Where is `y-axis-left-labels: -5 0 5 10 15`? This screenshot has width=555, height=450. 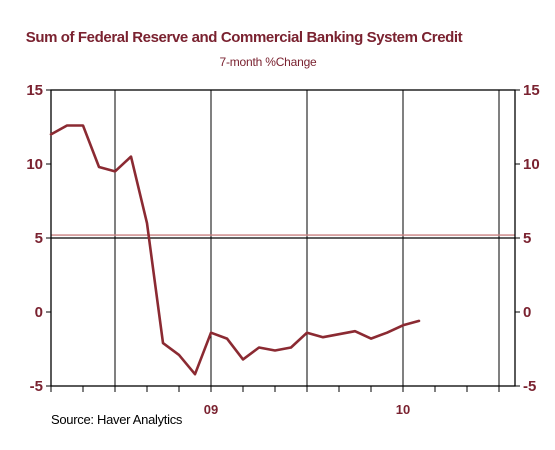 y-axis-left-labels: -5 0 5 10 15 is located at coordinates (34, 238).